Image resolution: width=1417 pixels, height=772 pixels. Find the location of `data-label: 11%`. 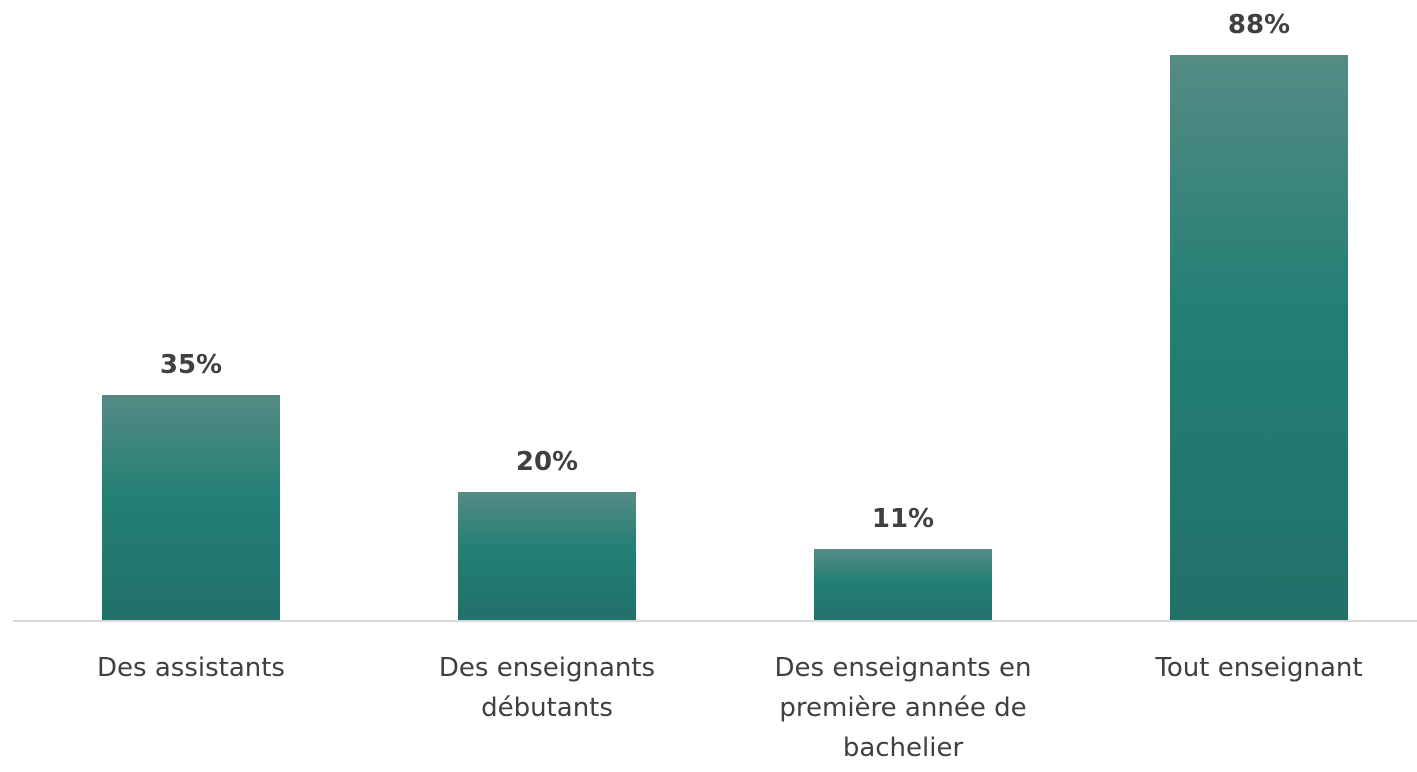

data-label: 11% is located at coordinates (903, 519).